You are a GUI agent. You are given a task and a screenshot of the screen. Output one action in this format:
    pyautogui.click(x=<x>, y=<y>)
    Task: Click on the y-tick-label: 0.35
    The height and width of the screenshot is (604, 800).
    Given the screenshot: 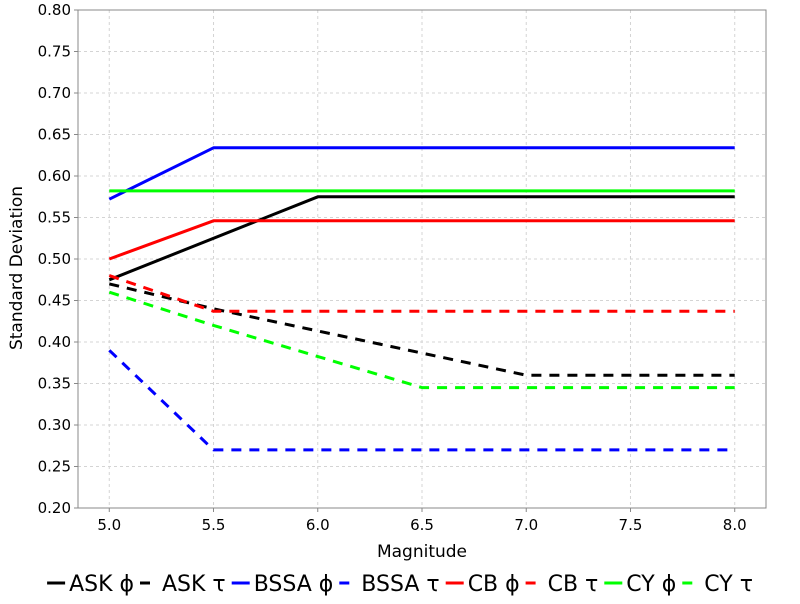 What is the action you would take?
    pyautogui.click(x=54, y=384)
    